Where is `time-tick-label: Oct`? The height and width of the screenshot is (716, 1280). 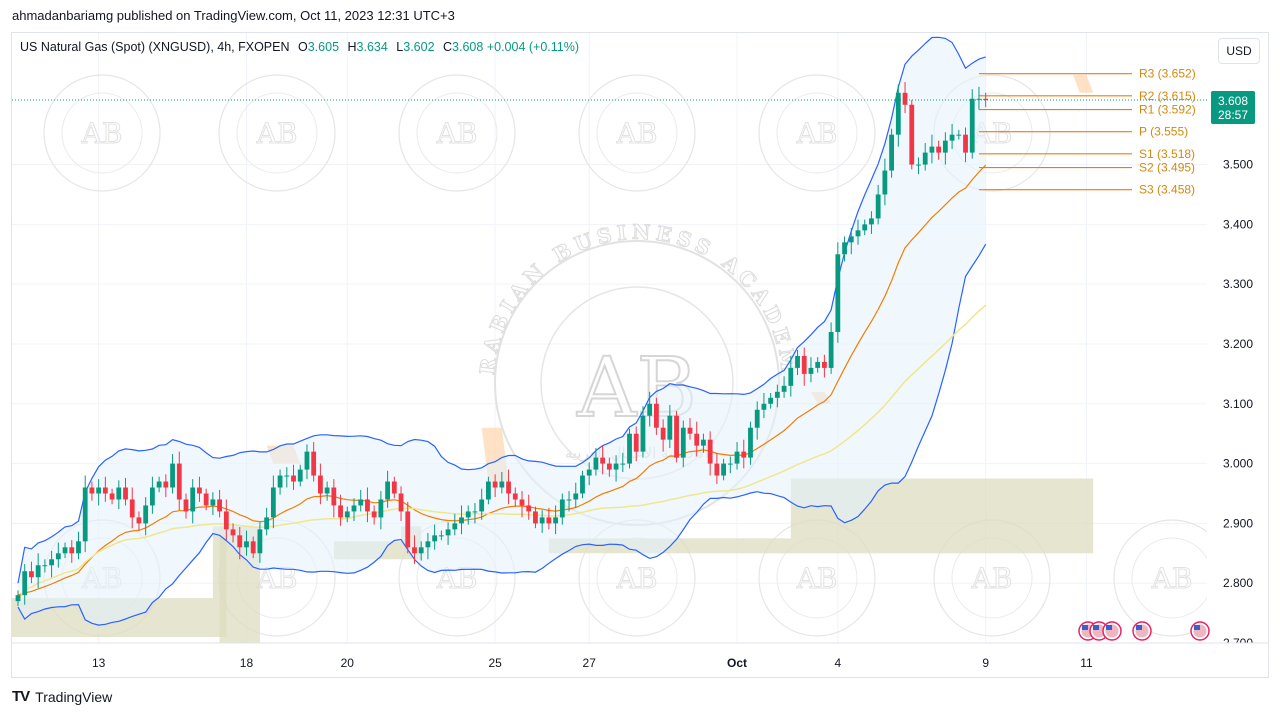
time-tick-label: Oct is located at coordinates (737, 663).